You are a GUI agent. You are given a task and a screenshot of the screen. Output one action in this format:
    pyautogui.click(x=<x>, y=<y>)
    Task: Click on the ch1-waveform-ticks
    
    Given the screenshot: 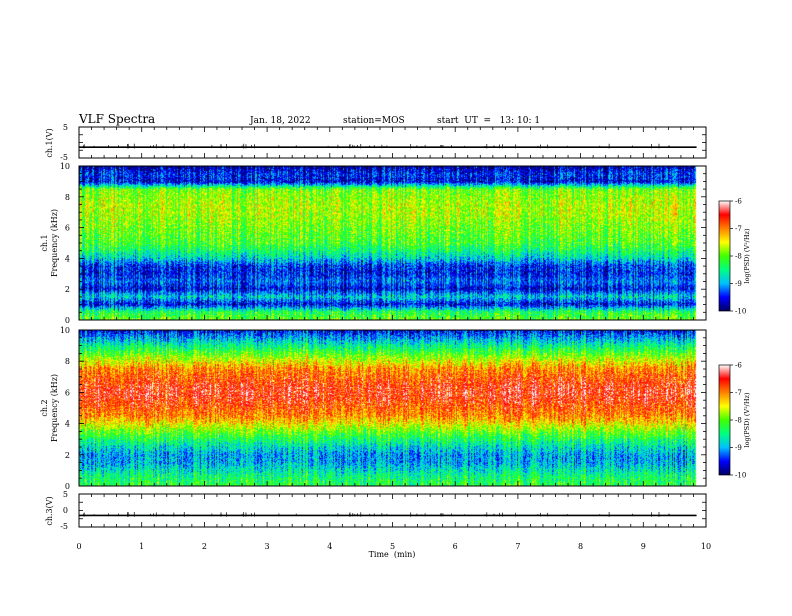 What is the action you would take?
    pyautogui.click(x=392, y=142)
    